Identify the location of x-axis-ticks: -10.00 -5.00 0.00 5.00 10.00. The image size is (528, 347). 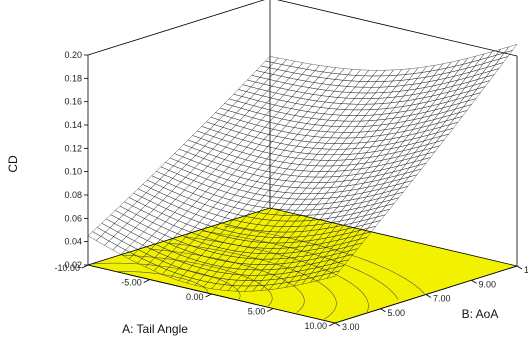
(195, 297).